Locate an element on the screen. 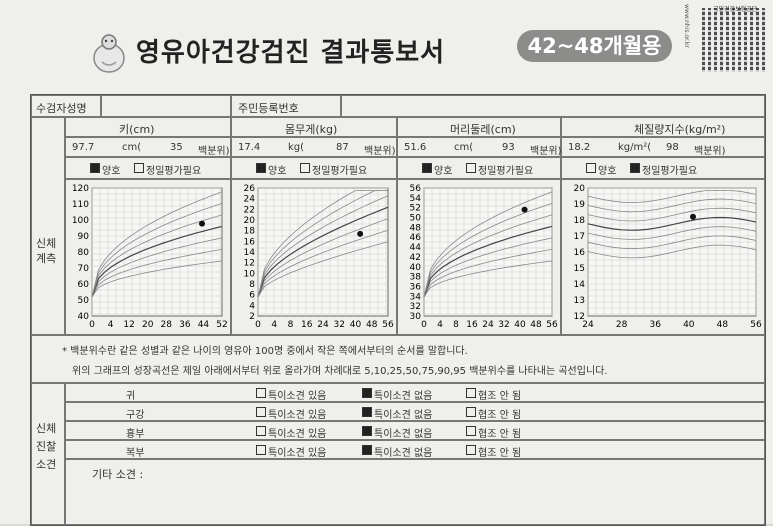 The width and height of the screenshot is (773, 526). exam-section-cell: 신체 진찰 소견 is located at coordinates (48, 454).